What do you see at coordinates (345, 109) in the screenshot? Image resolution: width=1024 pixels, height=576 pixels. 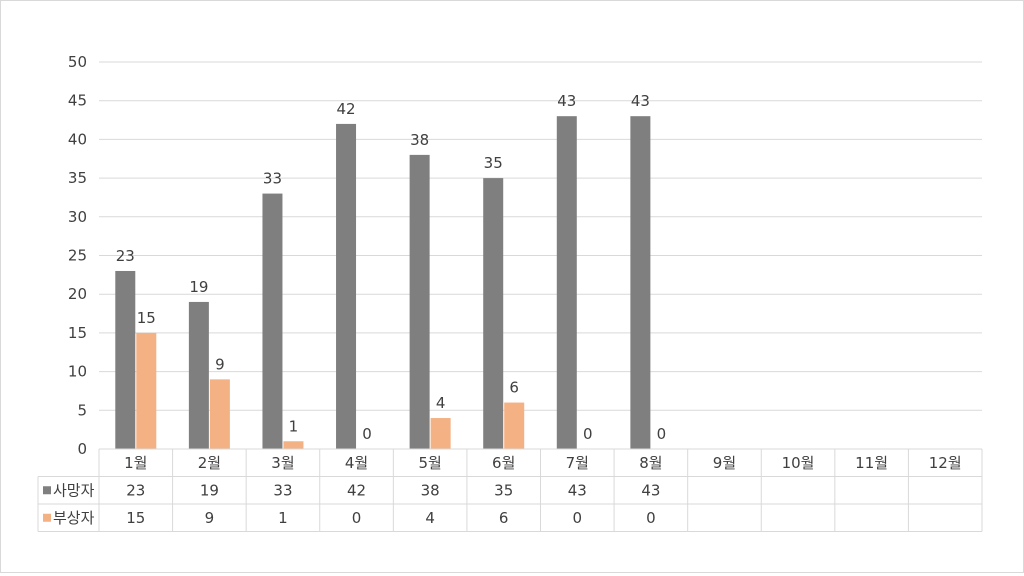 I see `data-label: 42` at bounding box center [345, 109].